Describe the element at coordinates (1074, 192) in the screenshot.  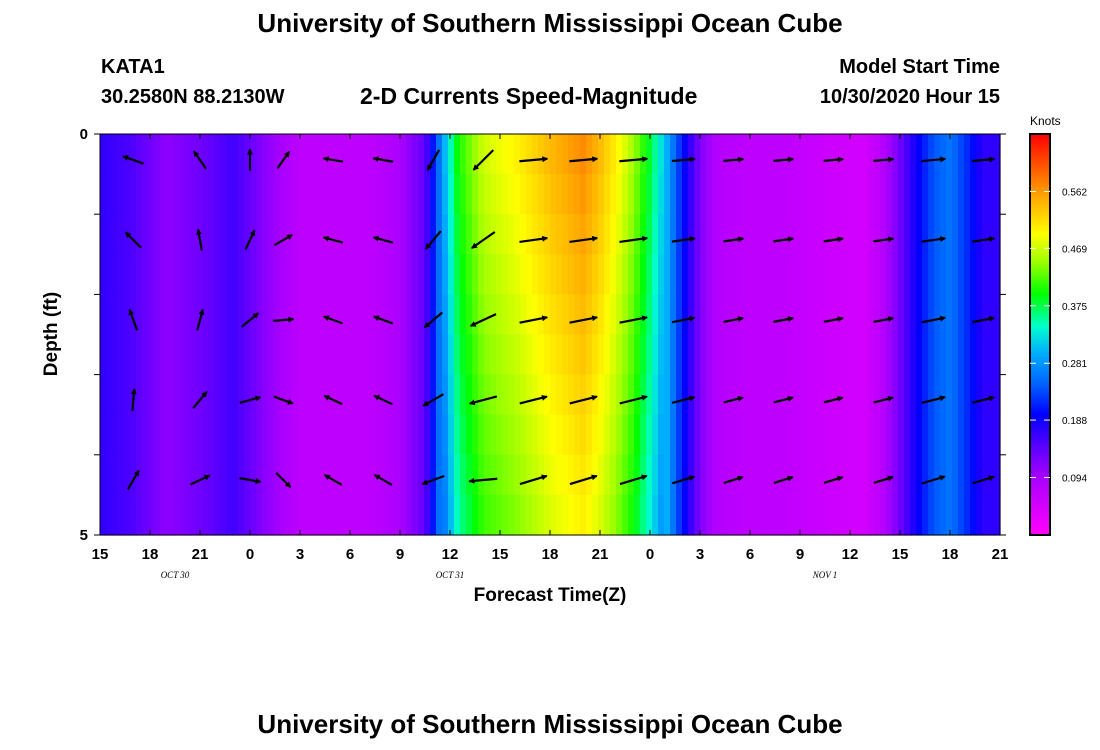
I see `colorbar-tick-label: 0.562` at that location.